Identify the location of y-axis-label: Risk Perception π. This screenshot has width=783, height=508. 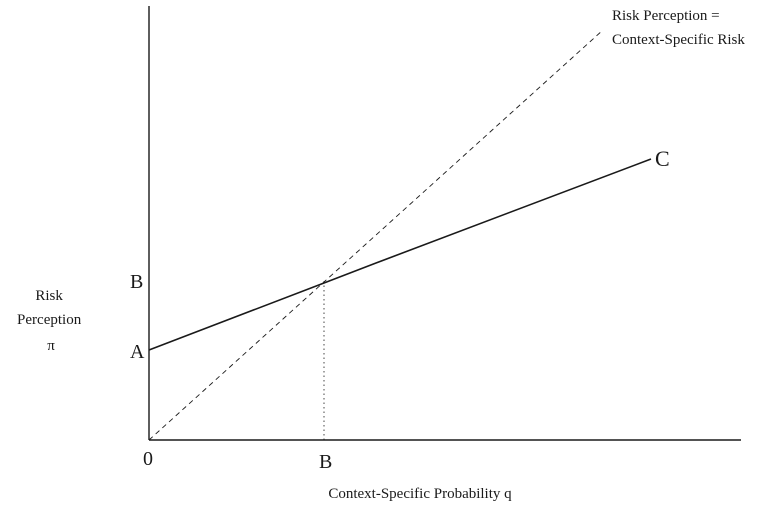
(51, 321).